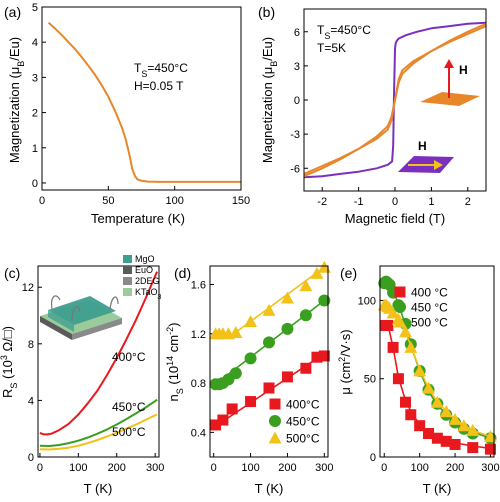  Describe the element at coordinates (345, 361) in the screenshot. I see `panel-e-ylabel: μ (cm2/V·s)` at that location.